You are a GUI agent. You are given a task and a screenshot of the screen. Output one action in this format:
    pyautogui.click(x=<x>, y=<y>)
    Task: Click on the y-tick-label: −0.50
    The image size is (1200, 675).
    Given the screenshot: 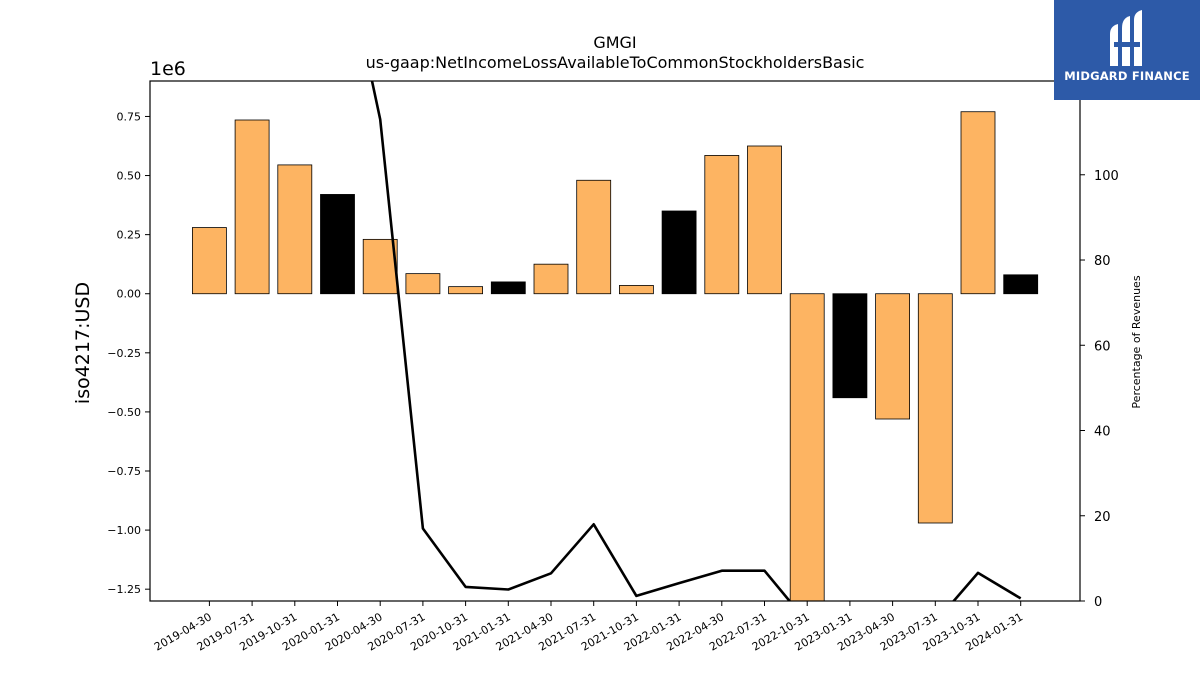 What is the action you would take?
    pyautogui.click(x=124, y=412)
    